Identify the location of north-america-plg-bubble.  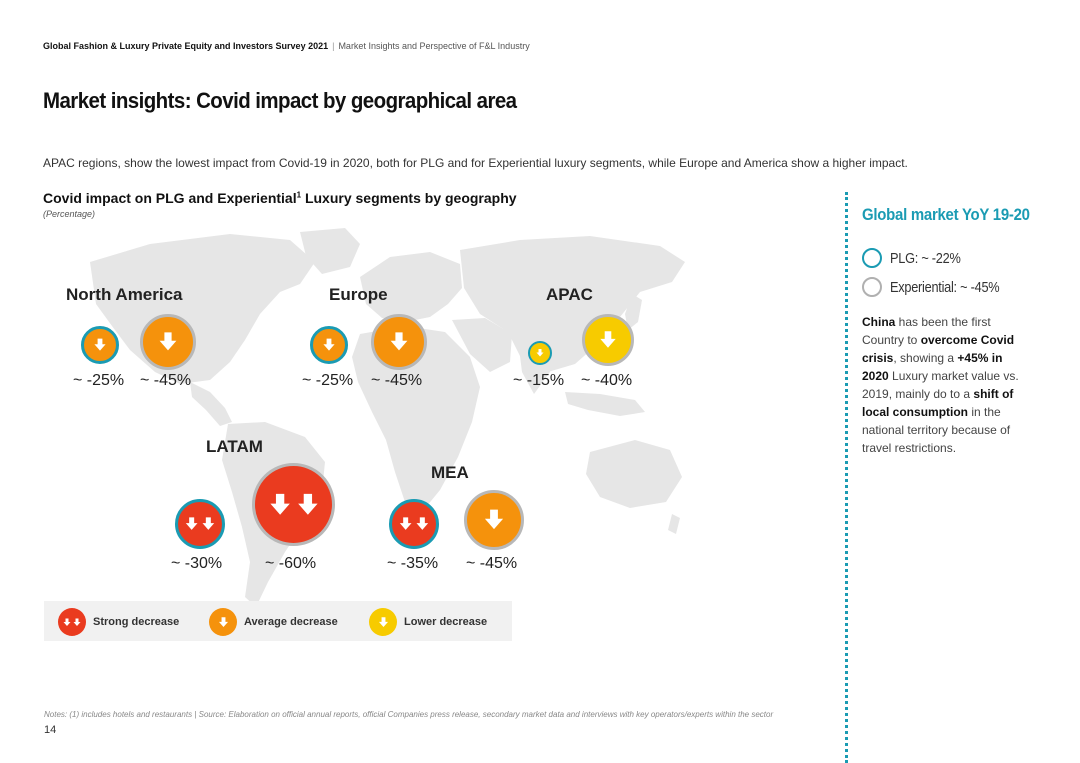
(100, 345).